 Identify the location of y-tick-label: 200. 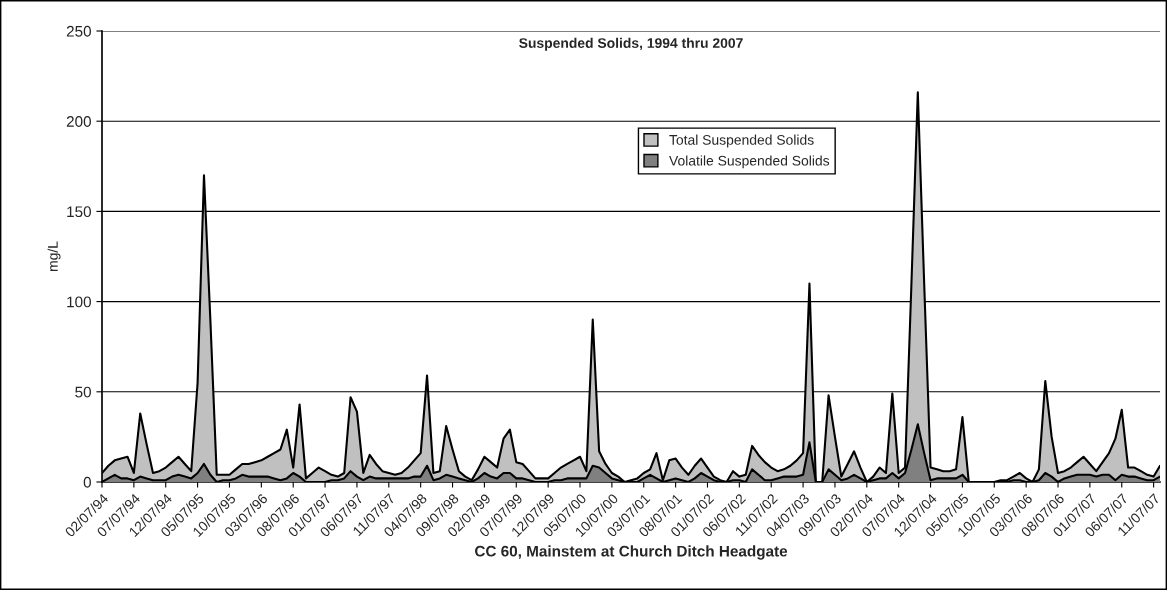
(78, 121).